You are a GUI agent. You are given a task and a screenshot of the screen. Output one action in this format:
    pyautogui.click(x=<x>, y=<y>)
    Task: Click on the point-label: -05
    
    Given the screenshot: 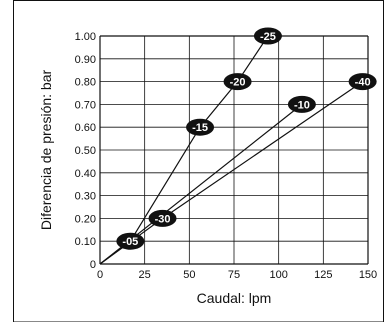 What is the action you would take?
    pyautogui.click(x=130, y=242)
    